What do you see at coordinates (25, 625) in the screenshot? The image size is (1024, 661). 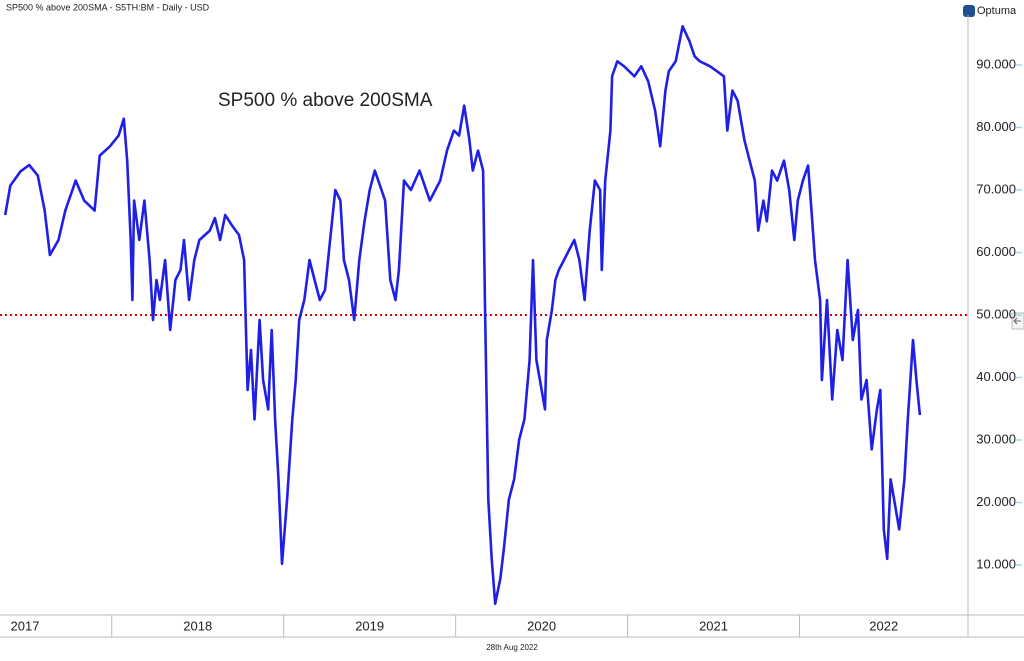 I see `x-tick-label: 2017` at bounding box center [25, 625].